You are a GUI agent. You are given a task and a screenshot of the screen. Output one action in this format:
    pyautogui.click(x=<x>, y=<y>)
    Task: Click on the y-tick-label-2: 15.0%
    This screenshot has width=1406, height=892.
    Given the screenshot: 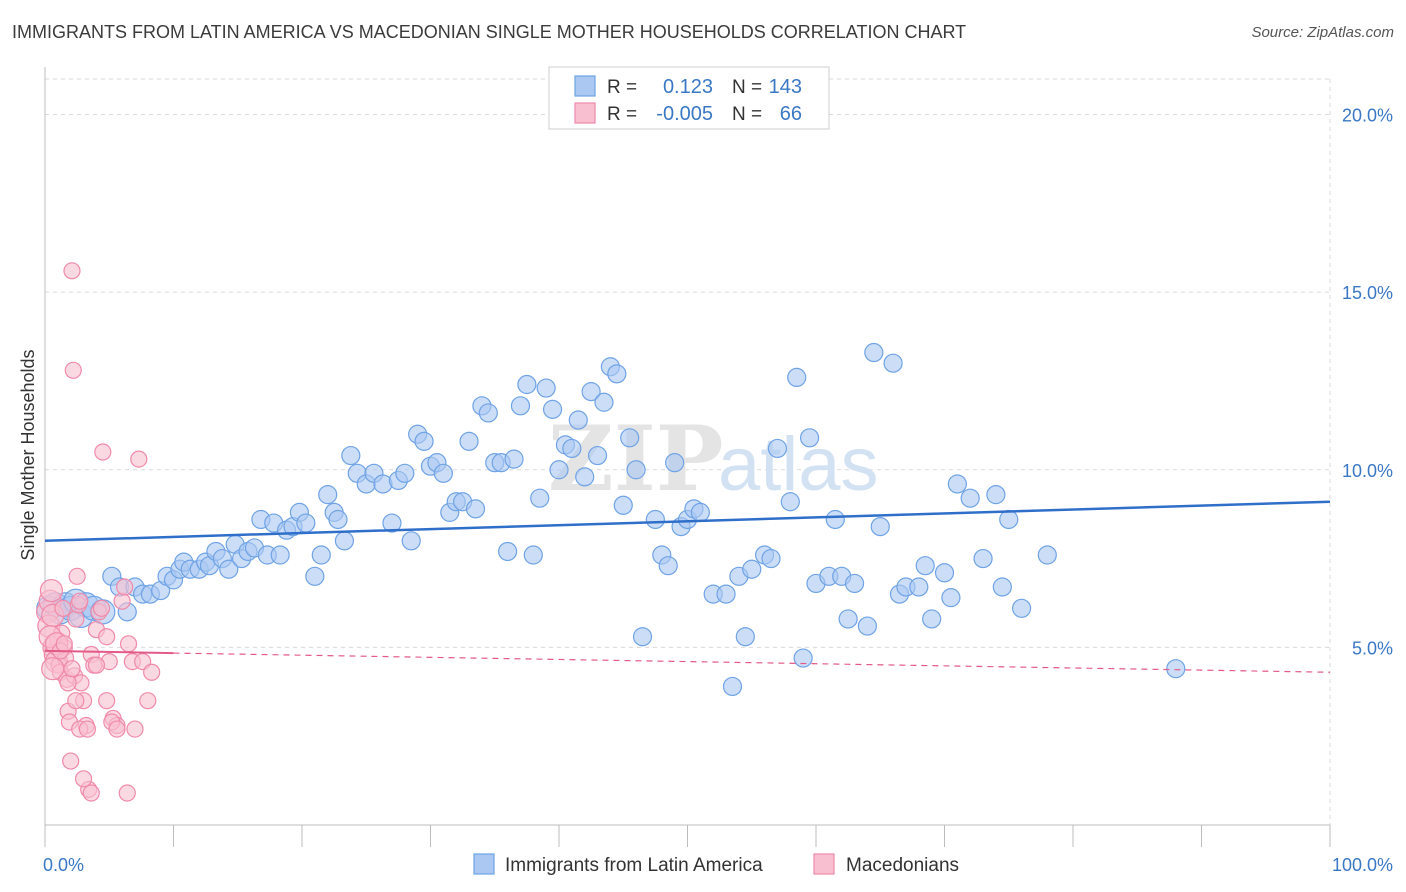 What is the action you would take?
    pyautogui.click(x=1367, y=293)
    